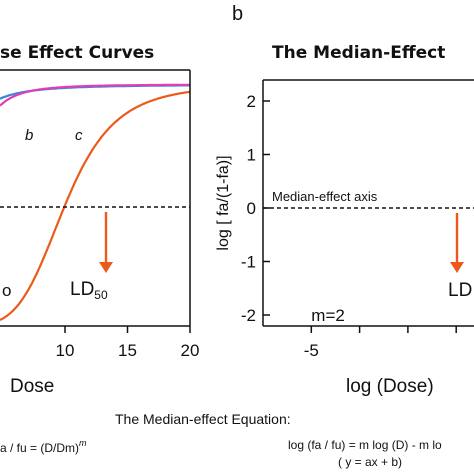 The height and width of the screenshot is (474, 474). What do you see at coordinates (65, 350) in the screenshot?
I see `panel-a-x-tick-label: 10` at bounding box center [65, 350].